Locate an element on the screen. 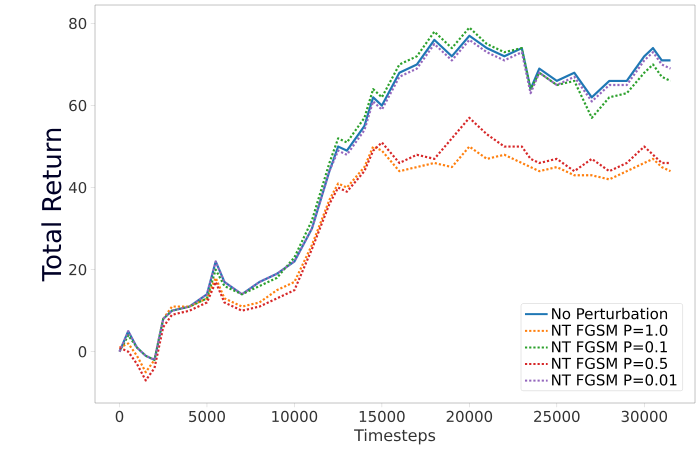  y-tick-label: 0 is located at coordinates (82, 352).